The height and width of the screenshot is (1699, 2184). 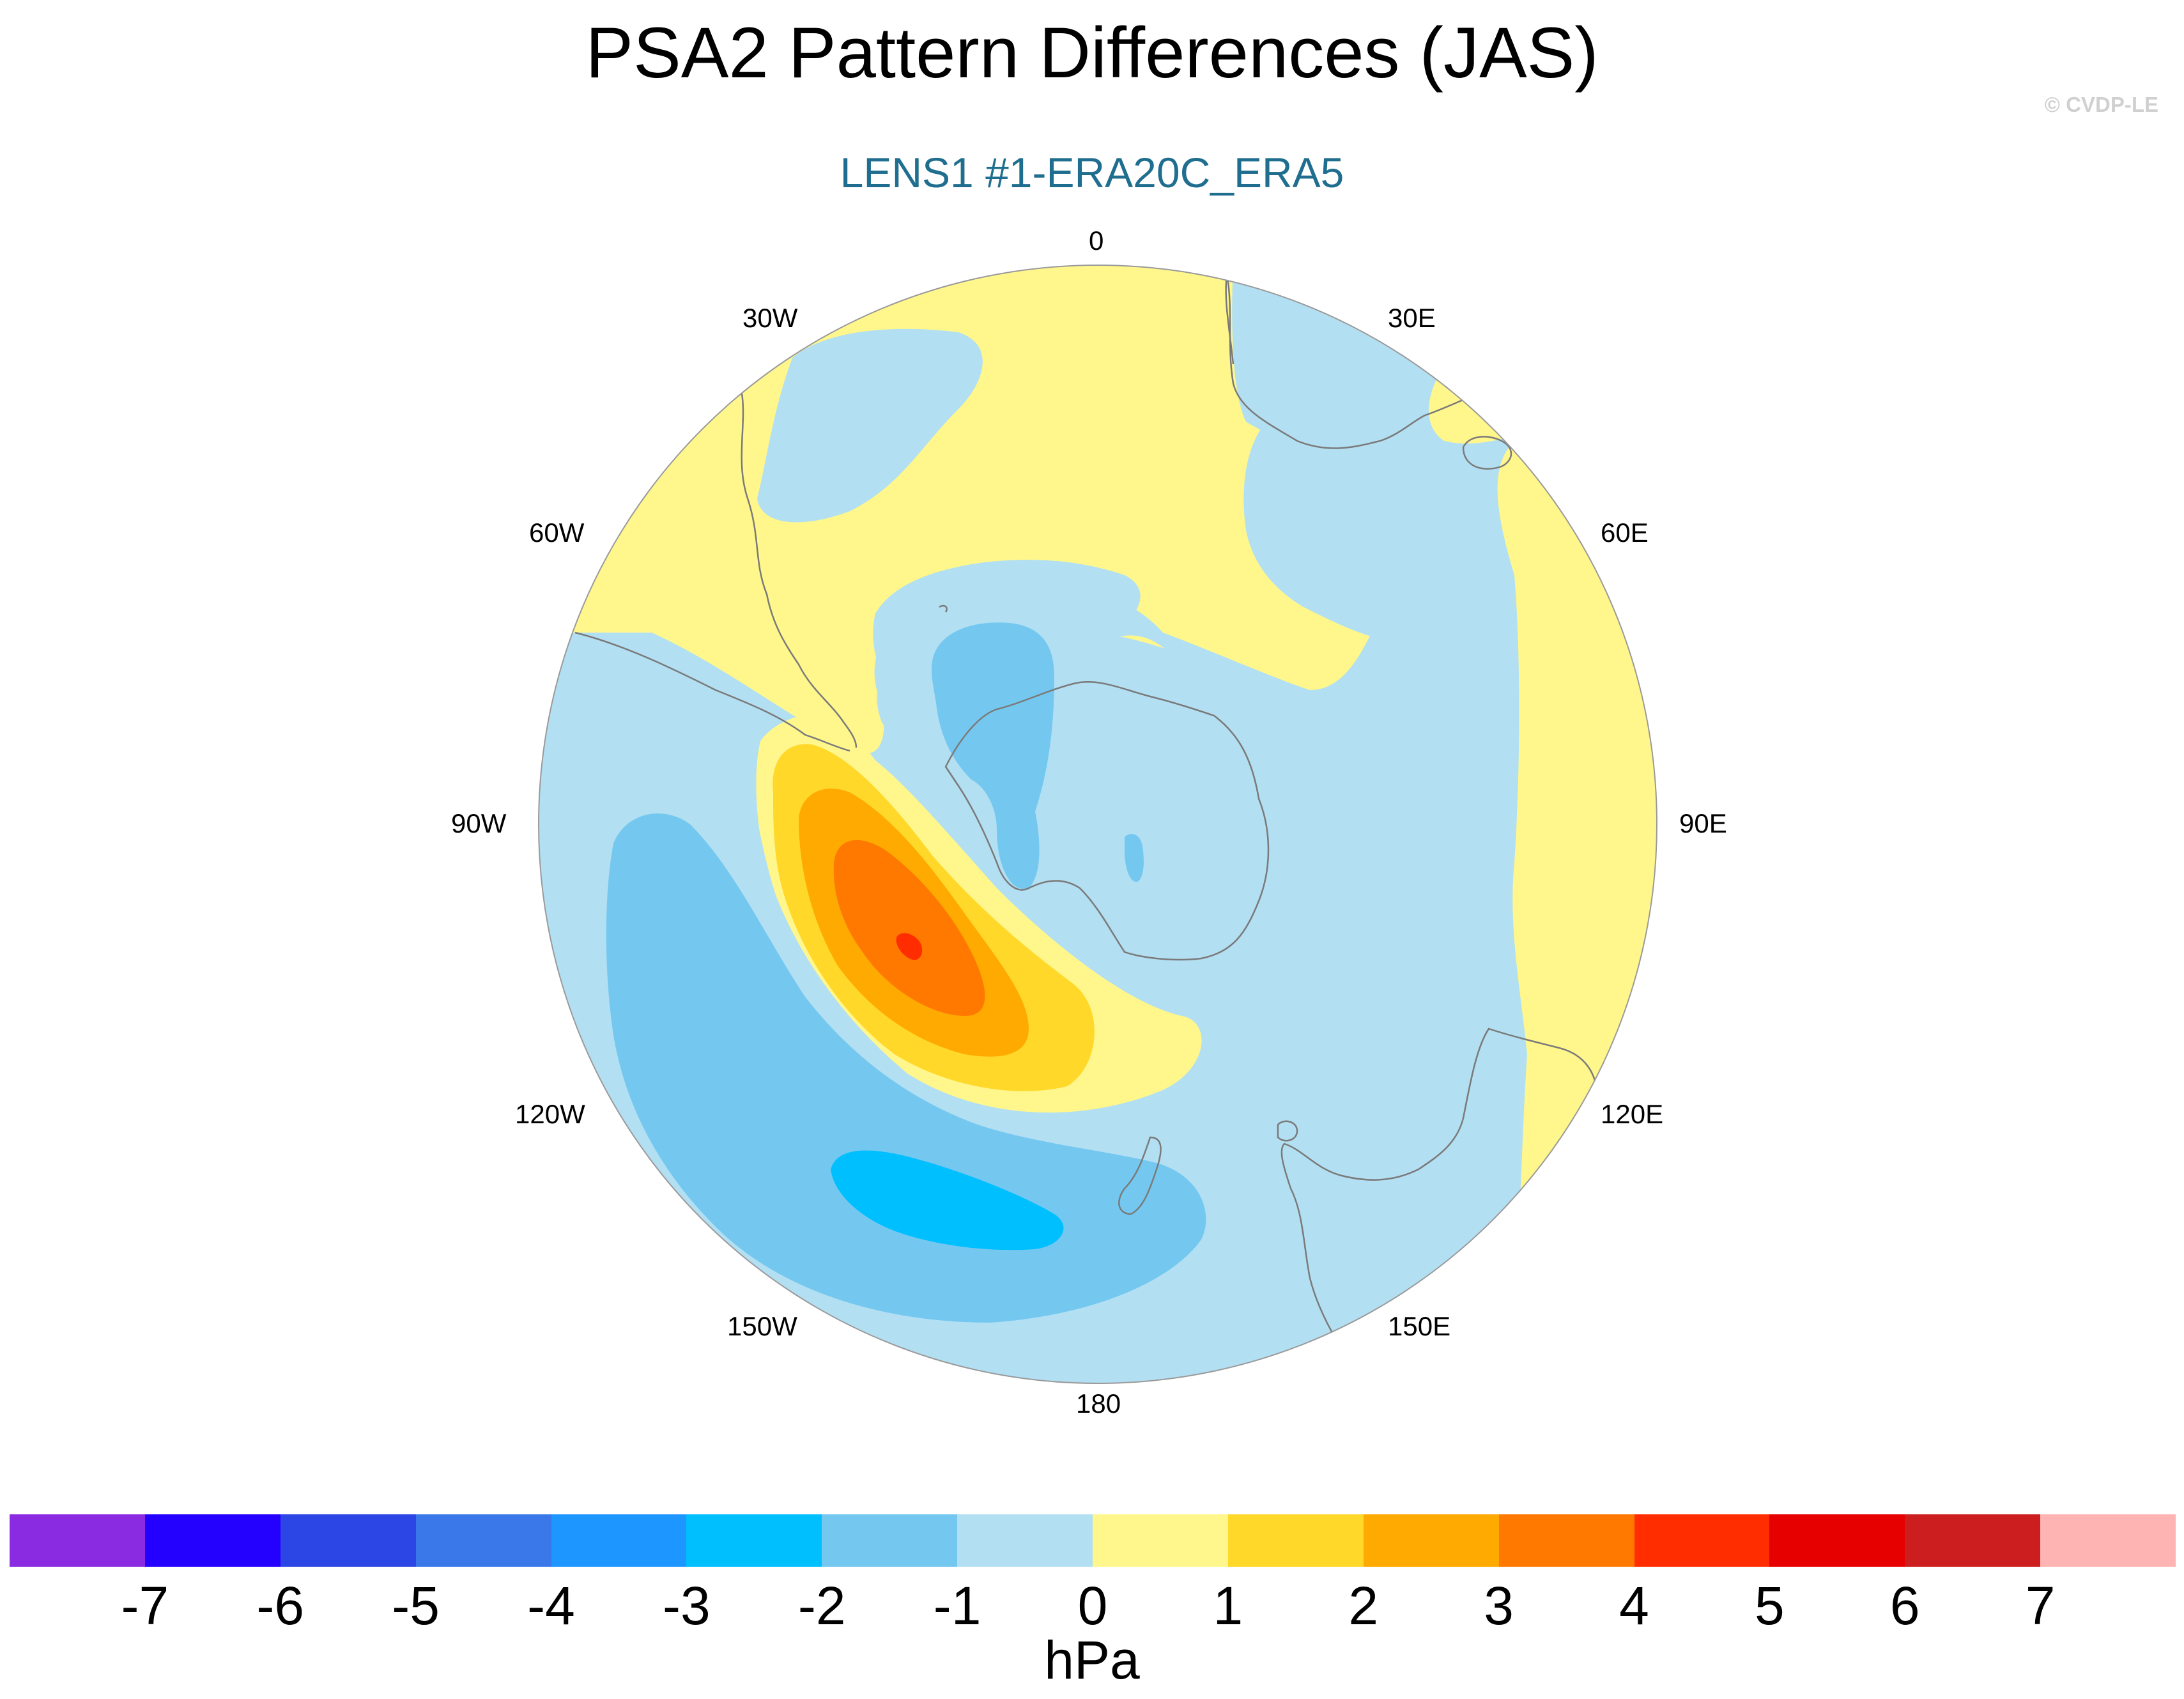 I want to click on colorbar-tick-label: -4, so click(x=551, y=1606).